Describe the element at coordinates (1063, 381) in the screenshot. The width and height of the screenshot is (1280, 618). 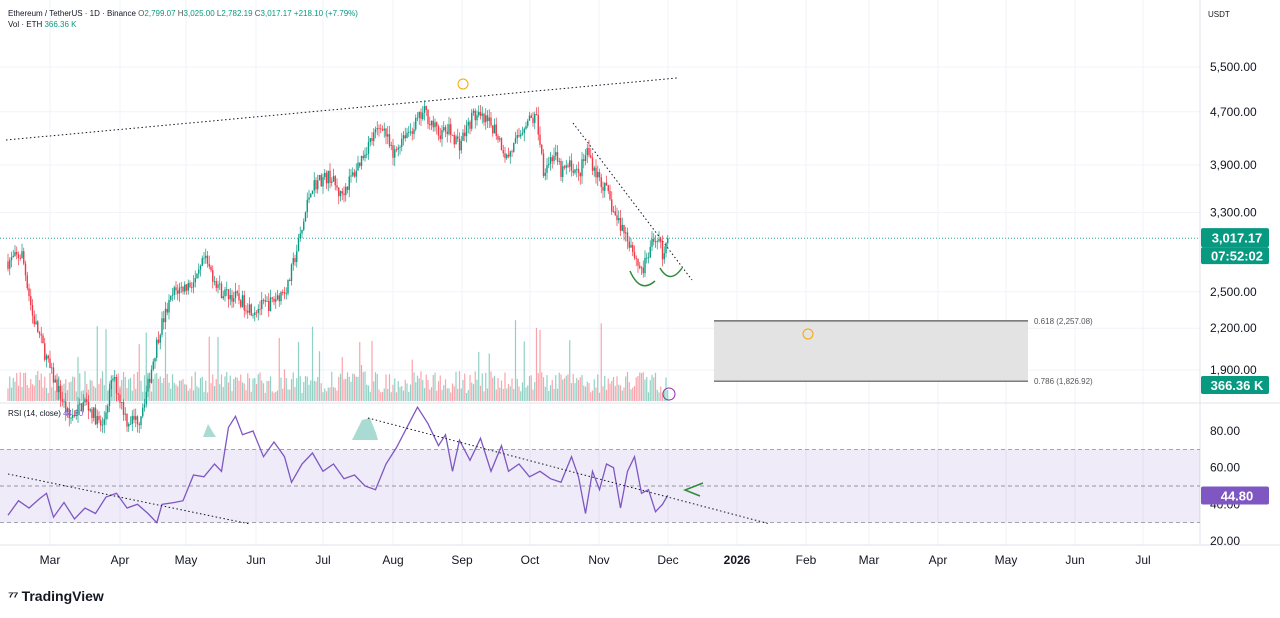
I see `fib-label: 0.786 (1,826.92)` at that location.